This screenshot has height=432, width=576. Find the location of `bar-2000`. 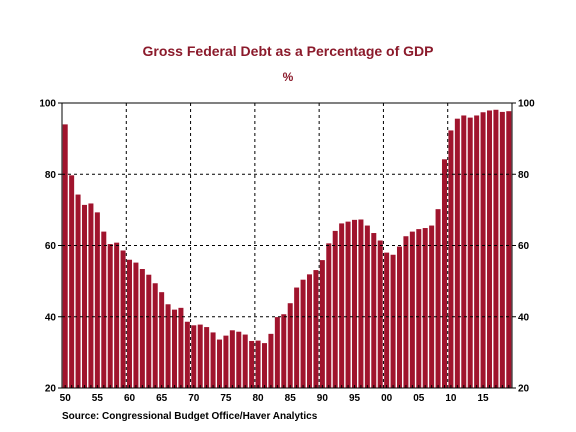

bar-2000 is located at coordinates (387, 320).